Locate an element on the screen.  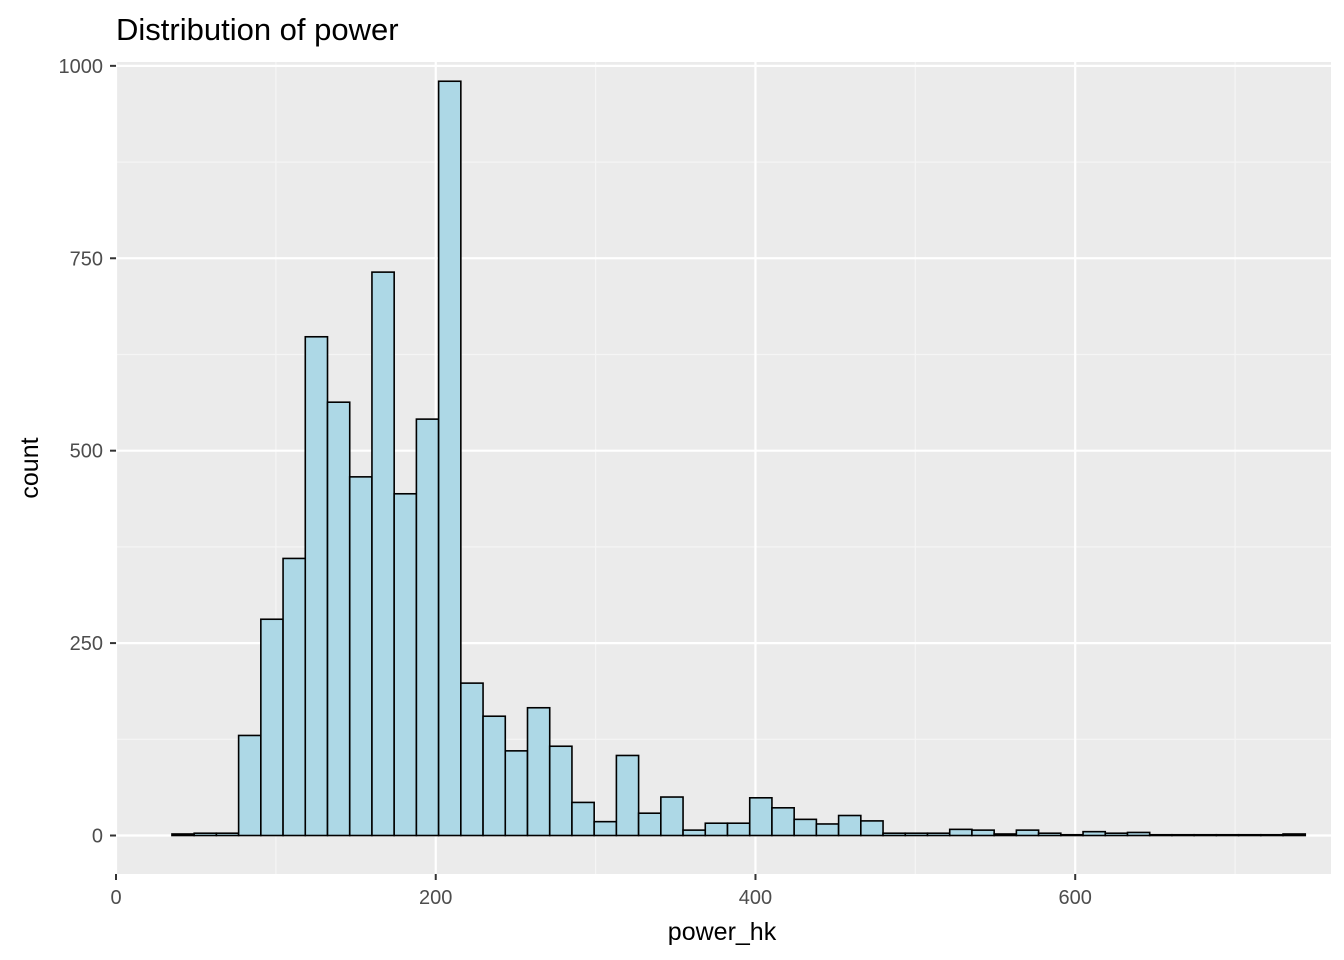
y-tick-label: 0 is located at coordinates (97, 837).